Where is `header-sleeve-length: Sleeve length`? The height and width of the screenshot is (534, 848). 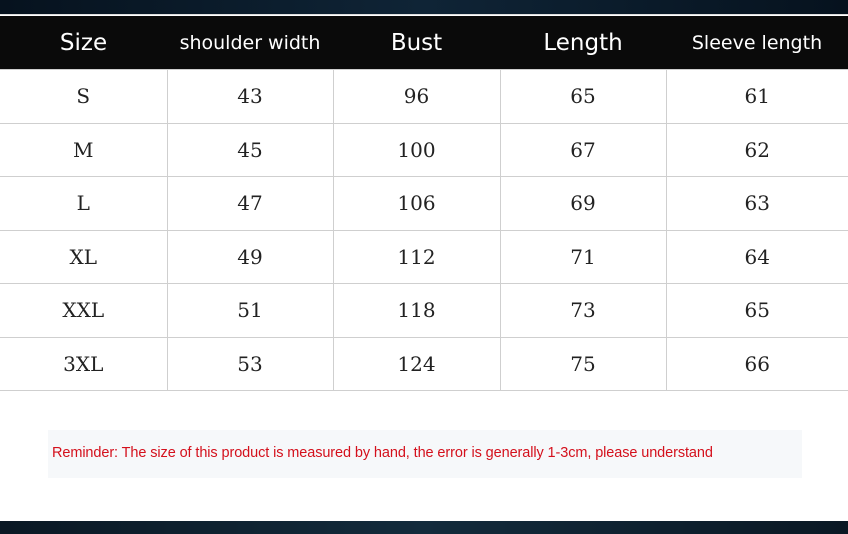 header-sleeve-length: Sleeve length is located at coordinates (757, 43).